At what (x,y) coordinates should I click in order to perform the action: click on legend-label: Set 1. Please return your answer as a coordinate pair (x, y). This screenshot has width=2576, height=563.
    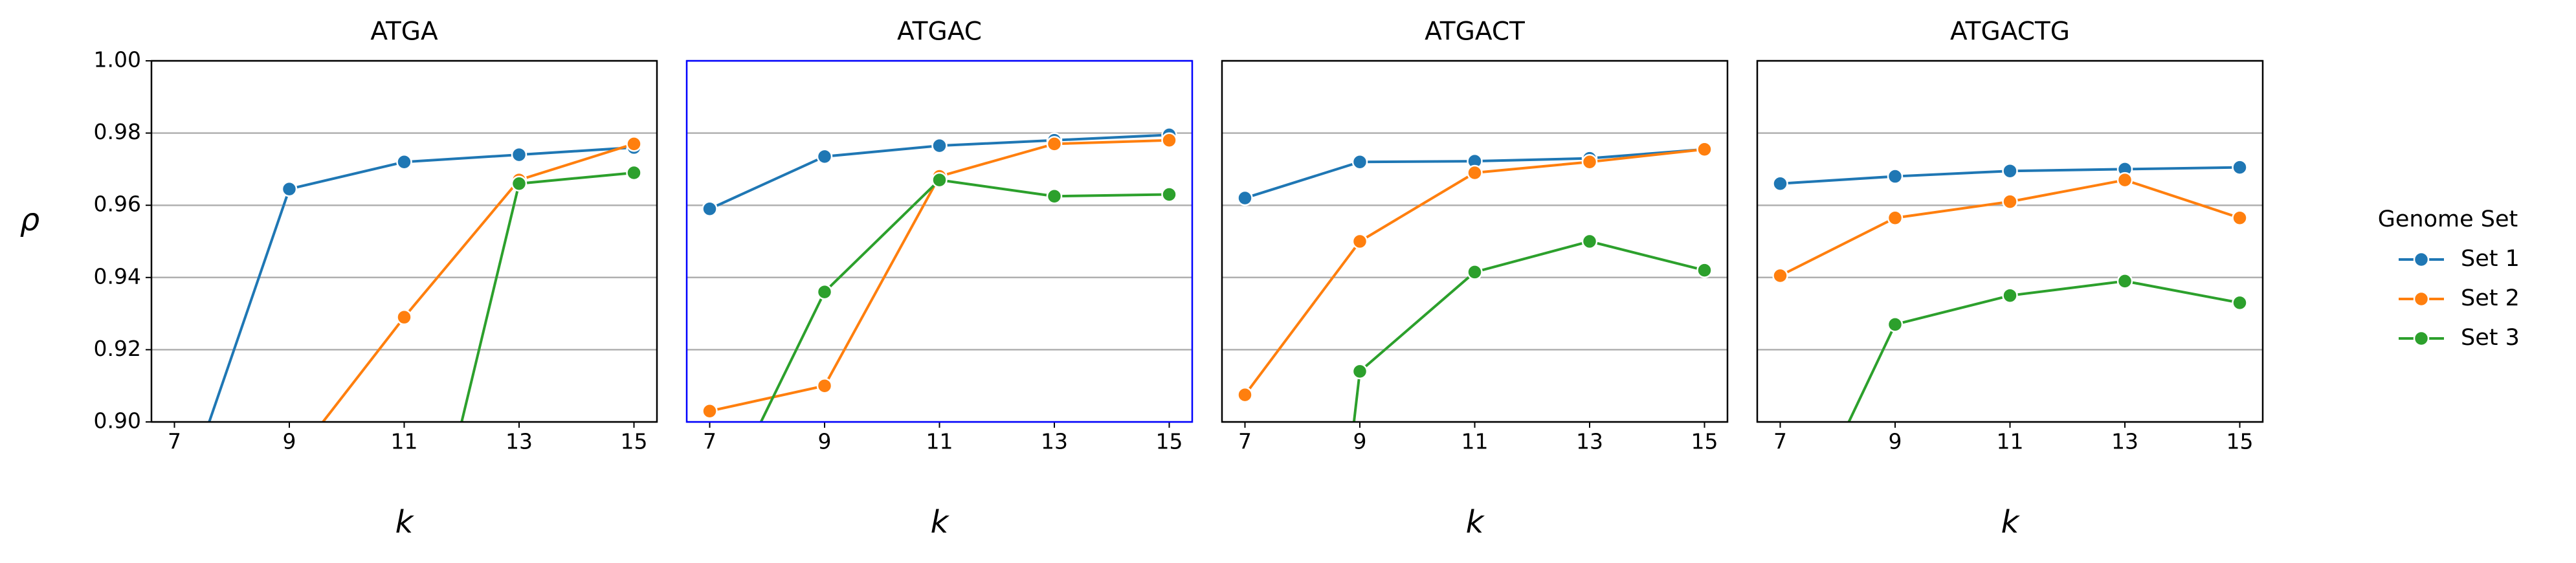
    Looking at the image, I should click on (2490, 259).